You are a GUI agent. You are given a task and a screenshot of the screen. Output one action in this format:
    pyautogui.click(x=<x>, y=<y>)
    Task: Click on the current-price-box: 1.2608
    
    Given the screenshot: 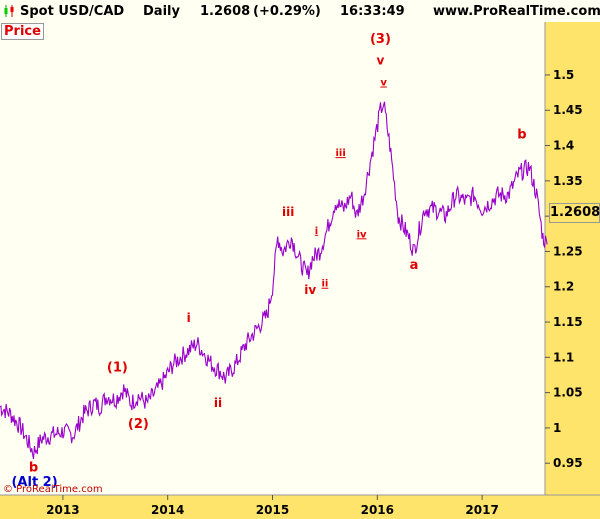 What is the action you would take?
    pyautogui.click(x=574, y=213)
    